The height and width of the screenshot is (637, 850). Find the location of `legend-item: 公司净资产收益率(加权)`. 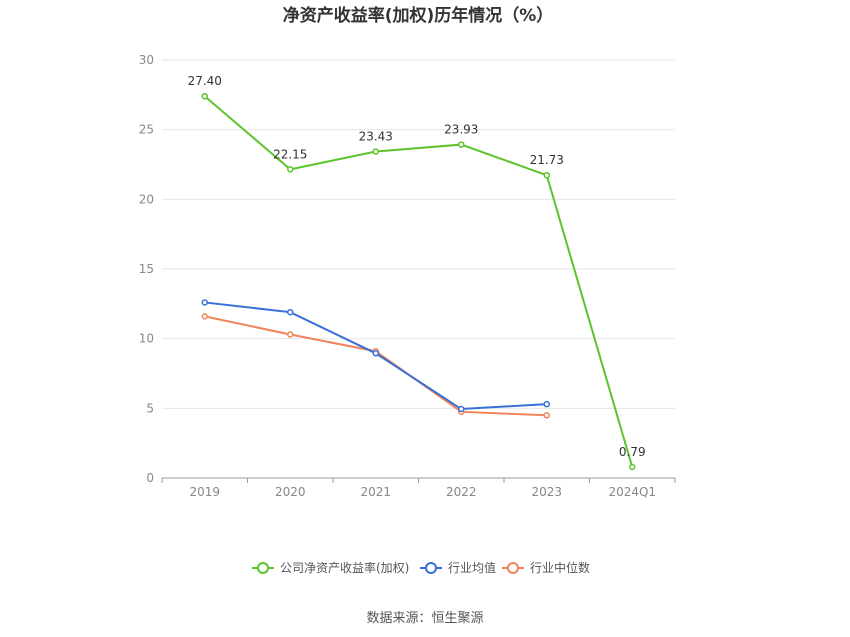

legend-item: 公司净资产收益率(加权) is located at coordinates (330, 567).